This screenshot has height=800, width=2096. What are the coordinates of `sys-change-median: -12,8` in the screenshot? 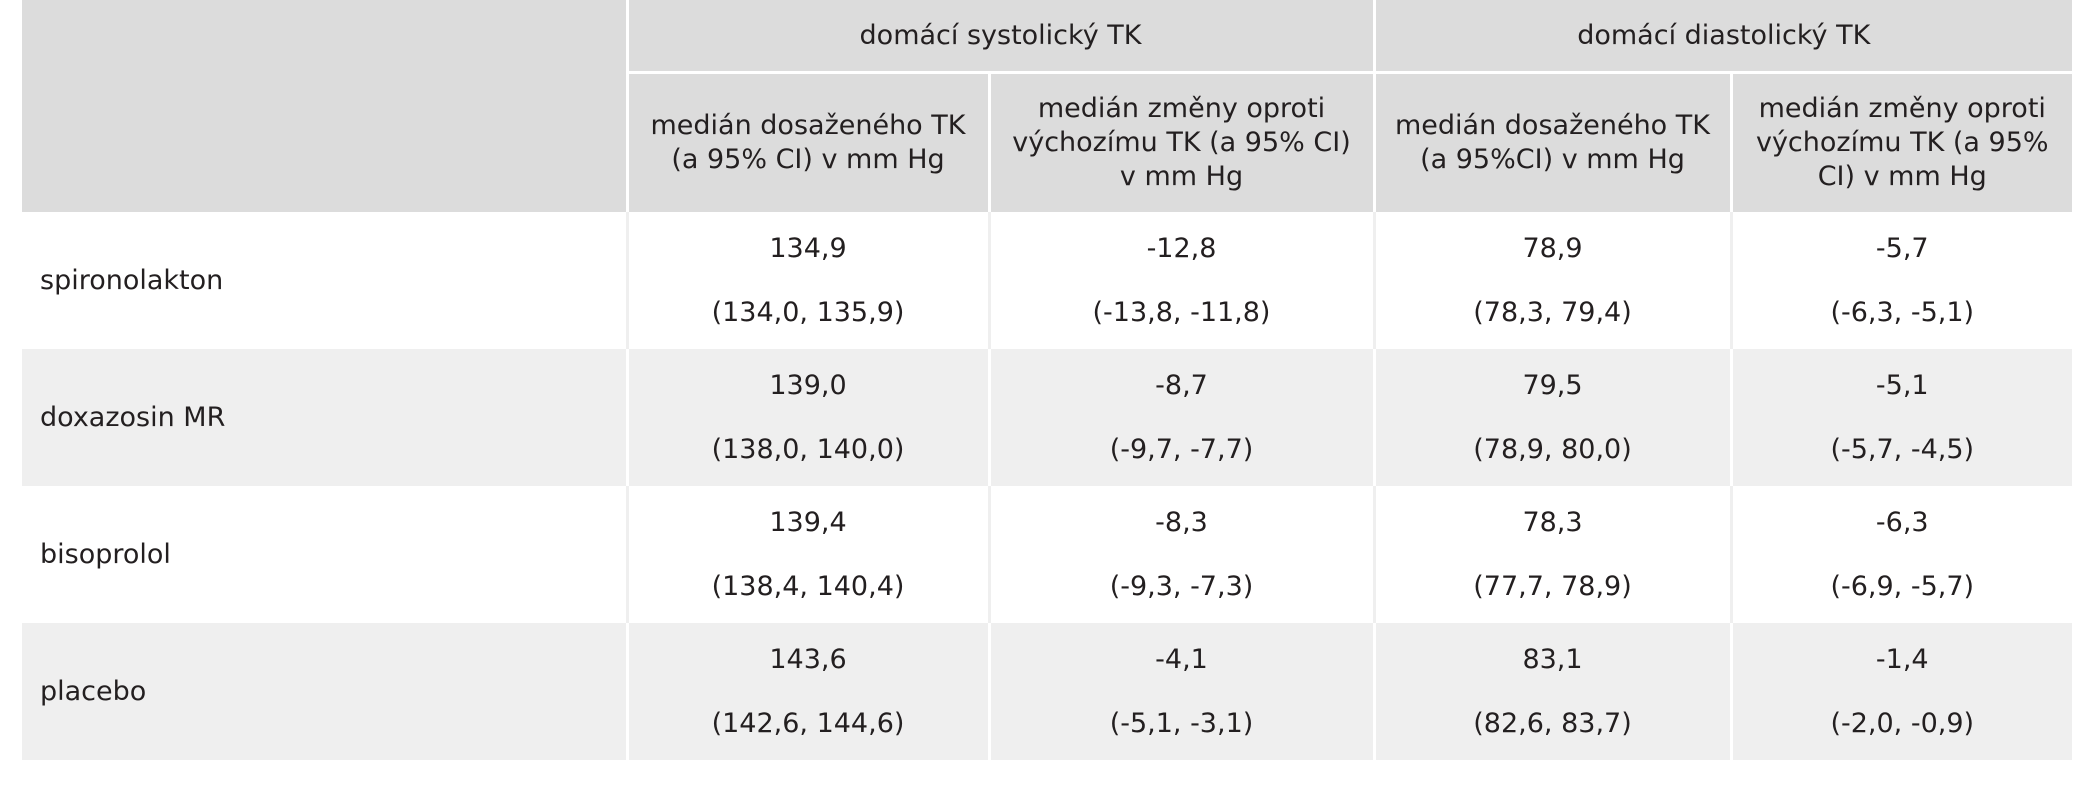 It's located at (1181, 248).